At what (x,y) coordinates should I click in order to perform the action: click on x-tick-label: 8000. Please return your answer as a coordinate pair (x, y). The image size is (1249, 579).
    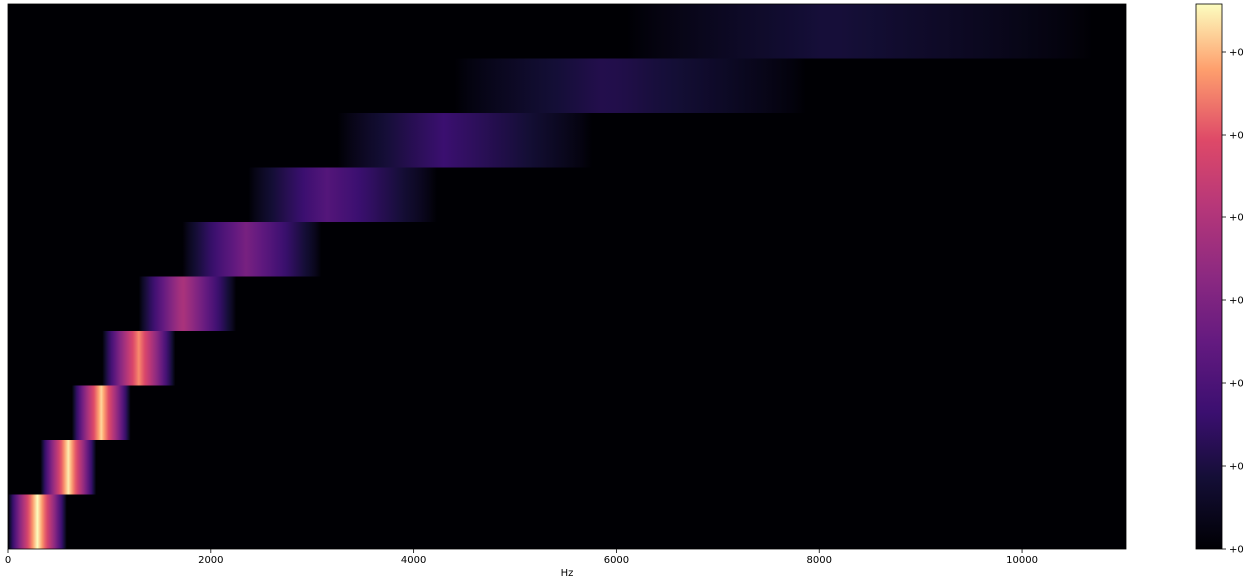
    Looking at the image, I should click on (819, 560).